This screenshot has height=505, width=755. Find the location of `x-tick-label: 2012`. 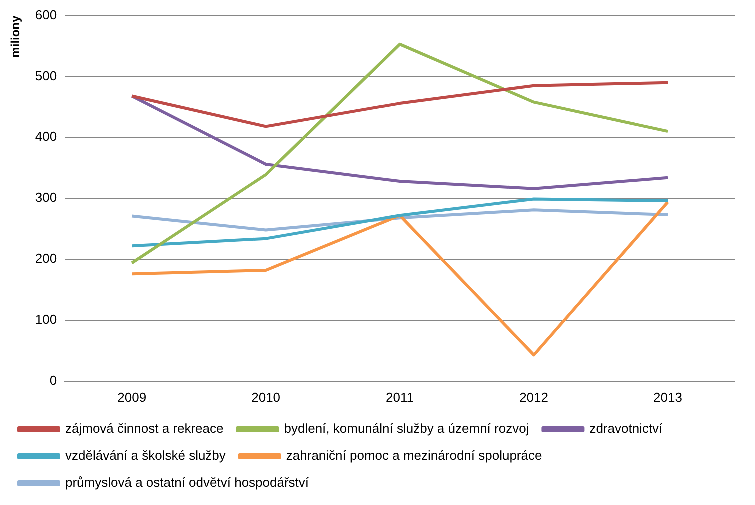

x-tick-label: 2012 is located at coordinates (534, 397).